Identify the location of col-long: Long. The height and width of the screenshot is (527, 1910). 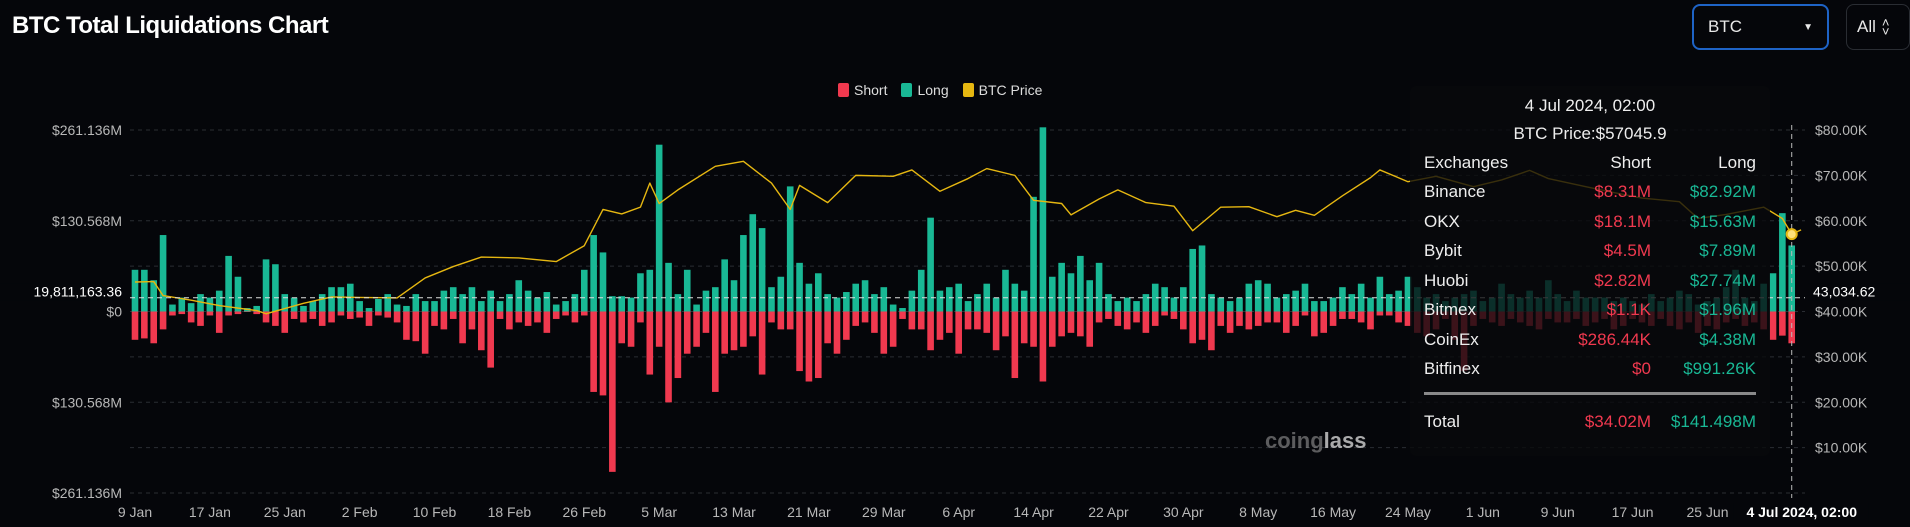
(1737, 162).